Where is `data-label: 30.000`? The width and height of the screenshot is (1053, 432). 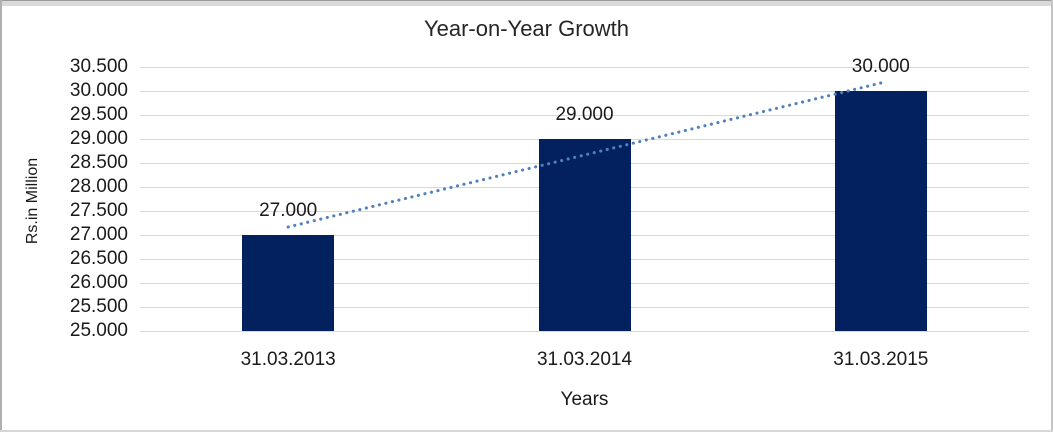 data-label: 30.000 is located at coordinates (880, 66).